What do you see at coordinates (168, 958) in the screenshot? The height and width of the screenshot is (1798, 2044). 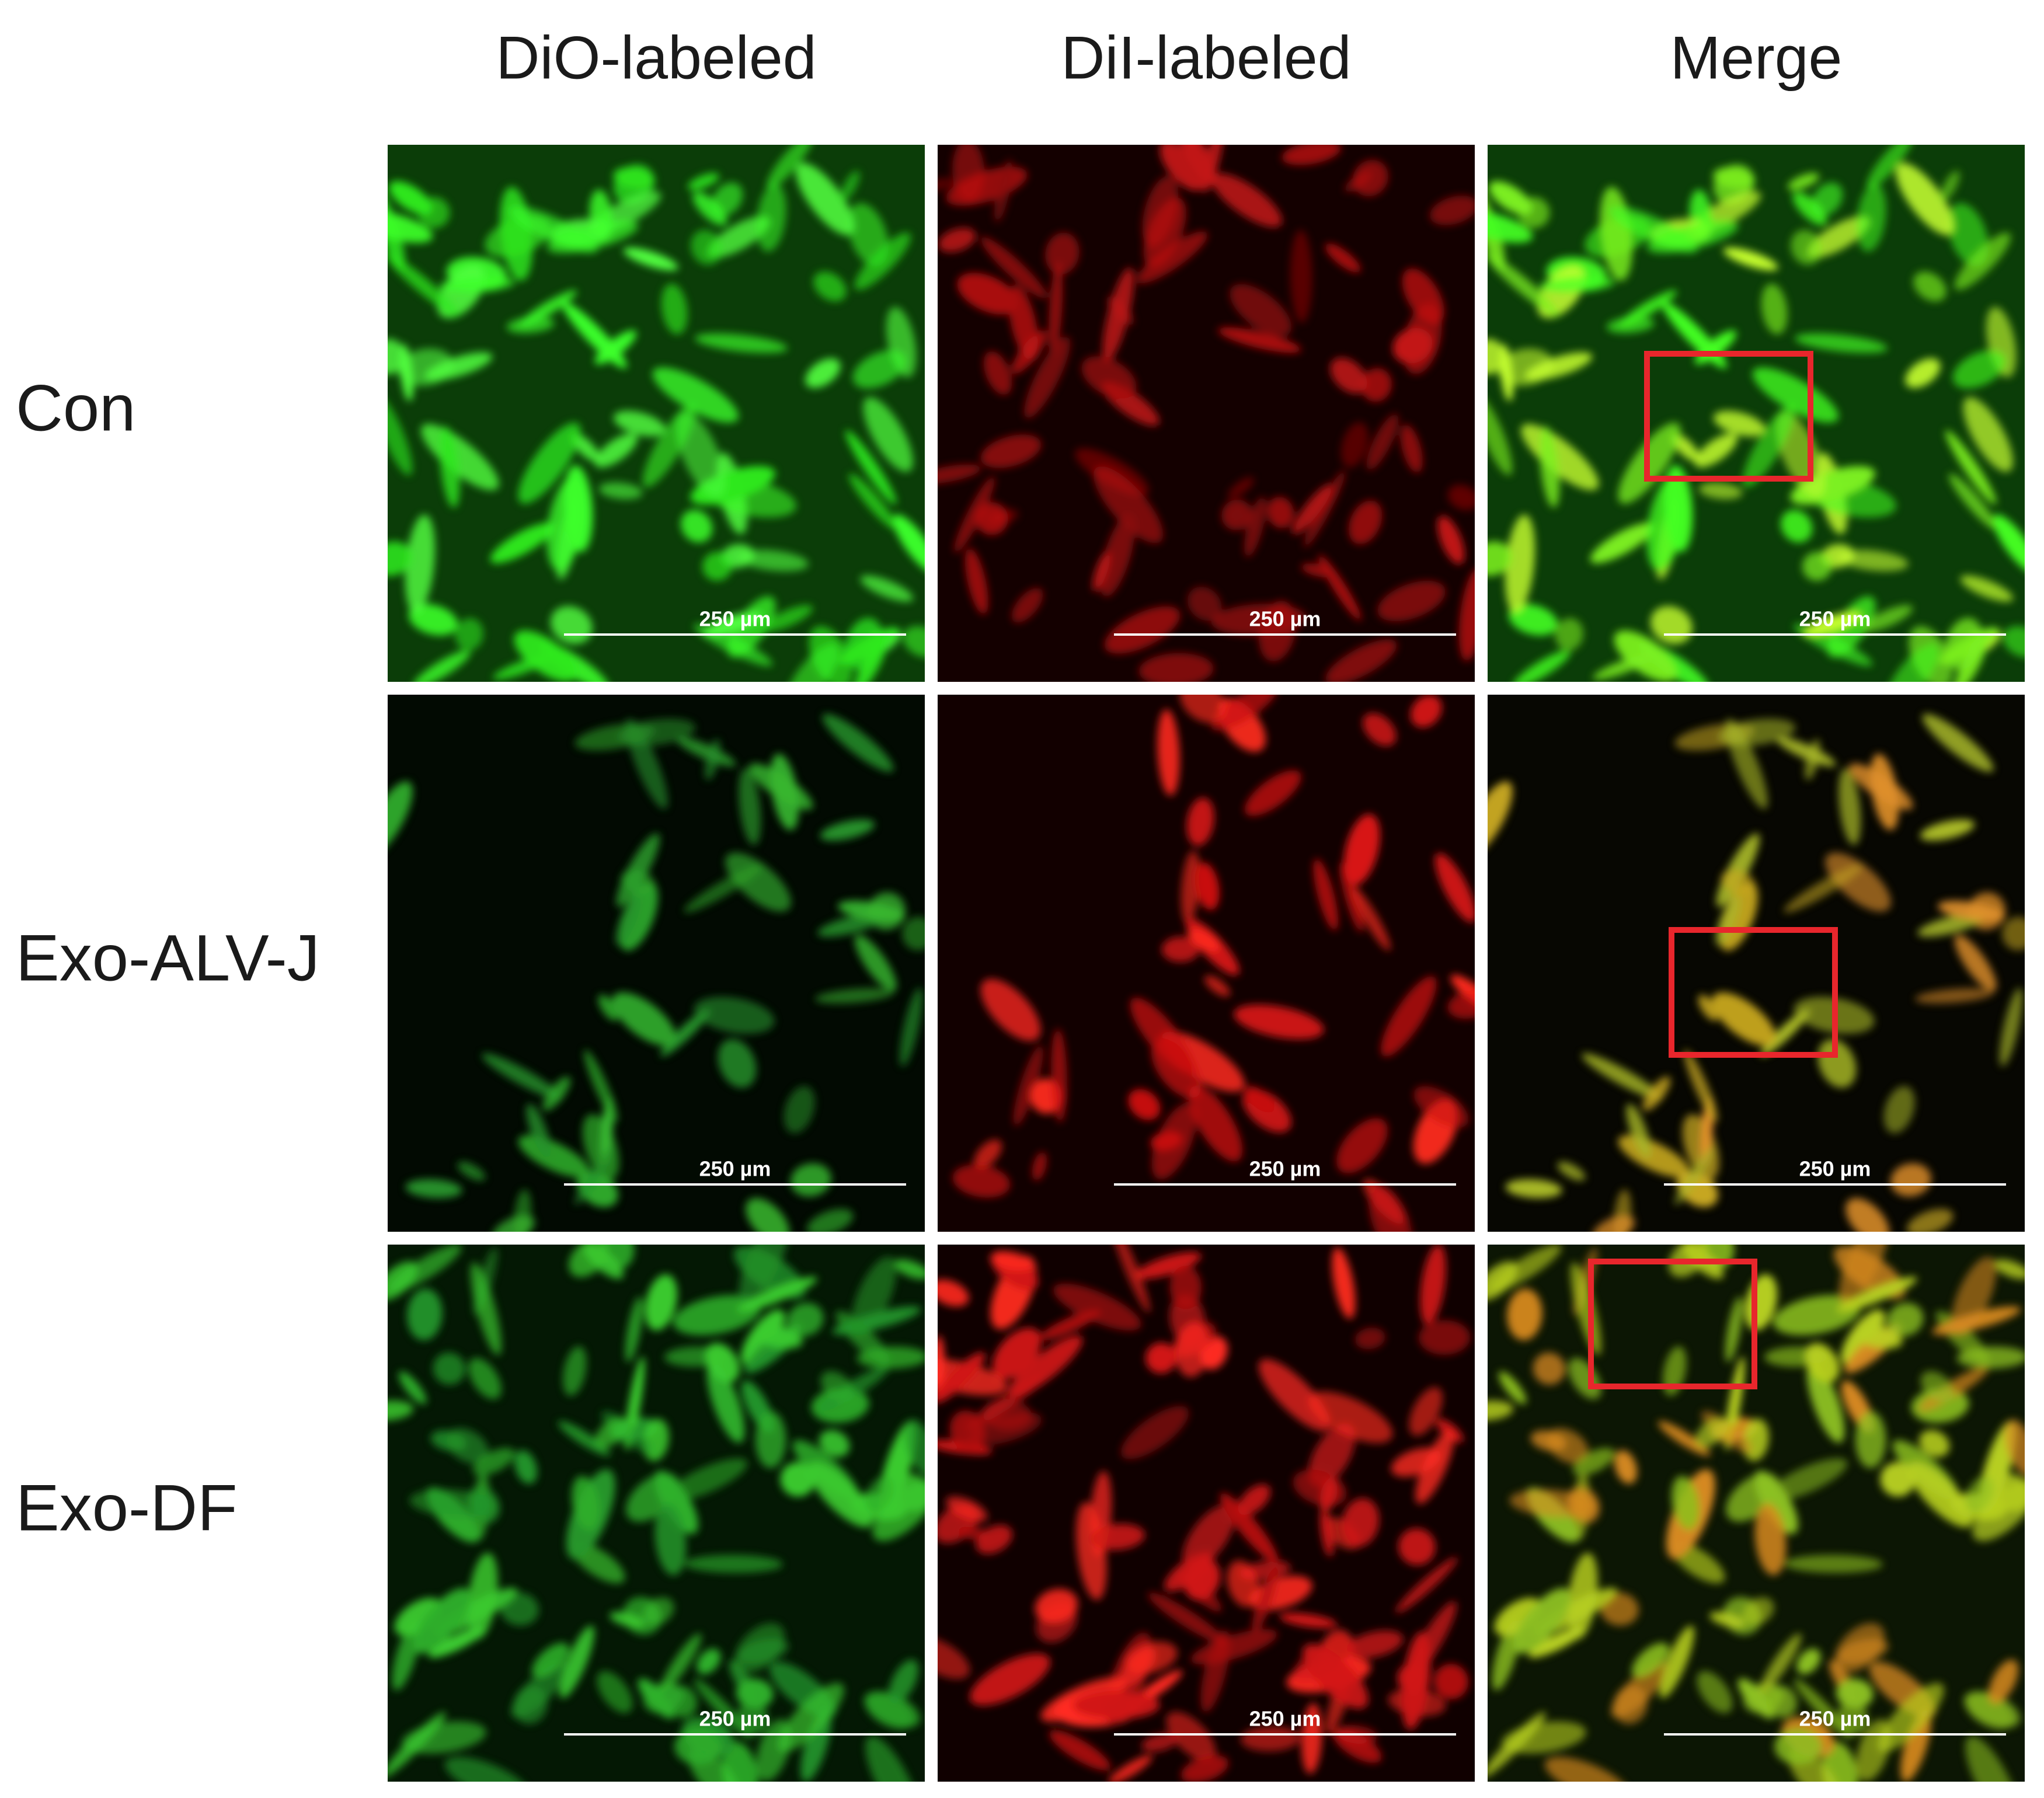 I see `row-label: Exo-ALV-J` at bounding box center [168, 958].